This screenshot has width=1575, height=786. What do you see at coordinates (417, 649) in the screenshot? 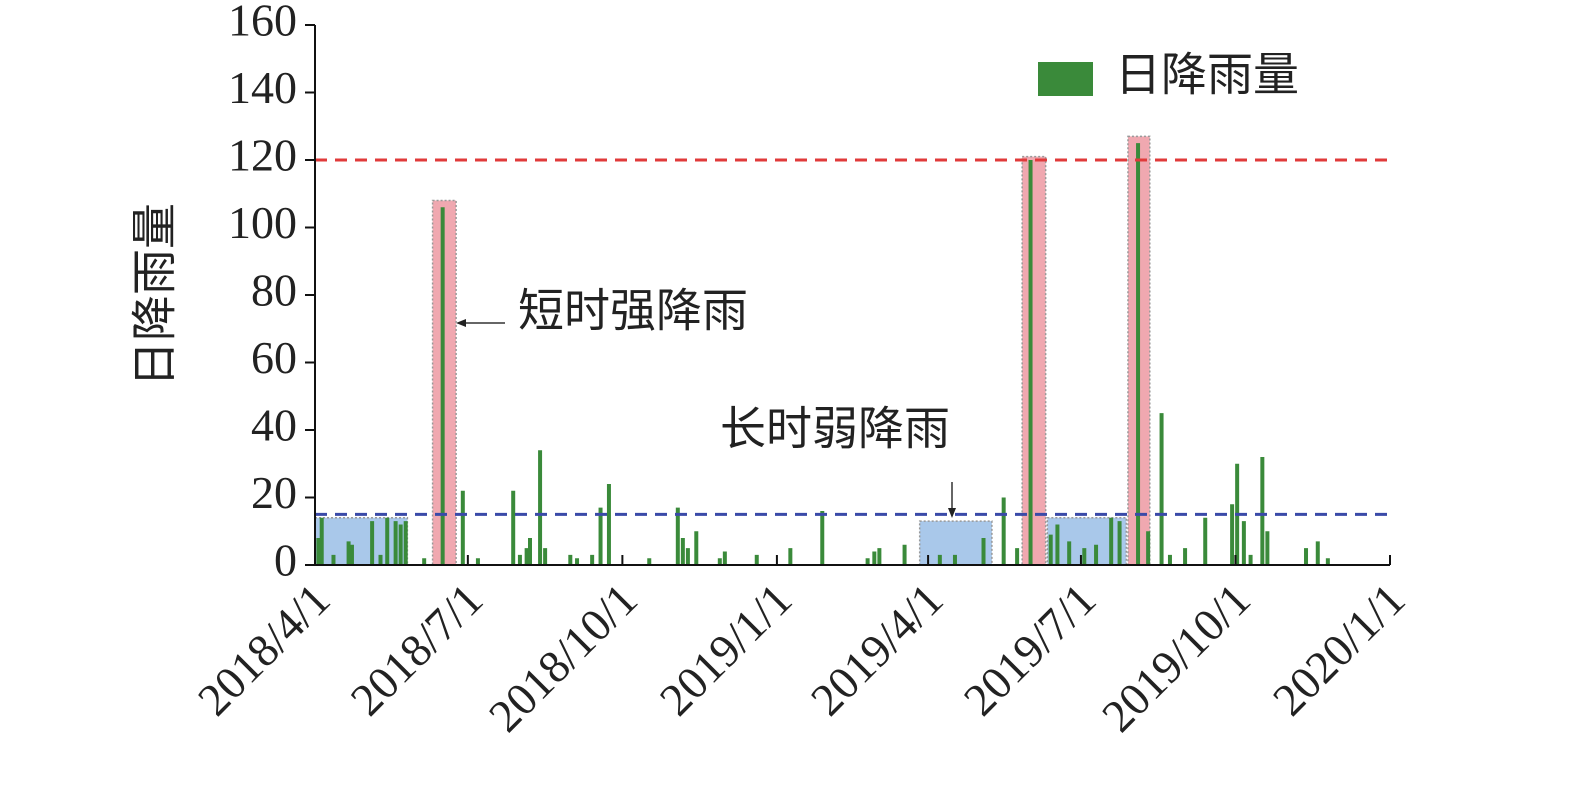
I see `x-tick-label: 2018/7/1` at bounding box center [417, 649].